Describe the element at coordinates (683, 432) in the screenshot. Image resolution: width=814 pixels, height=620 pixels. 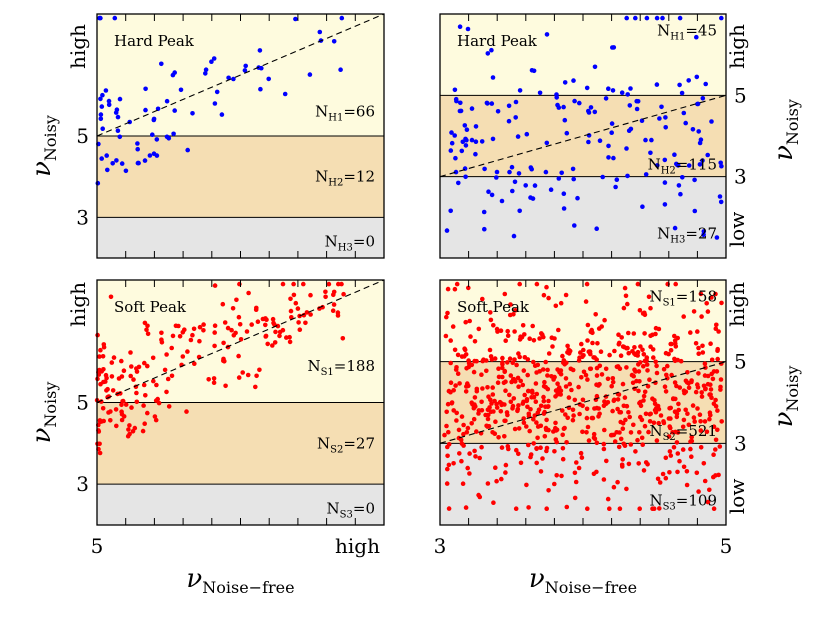
I see `count-label-2: NS2=521` at that location.